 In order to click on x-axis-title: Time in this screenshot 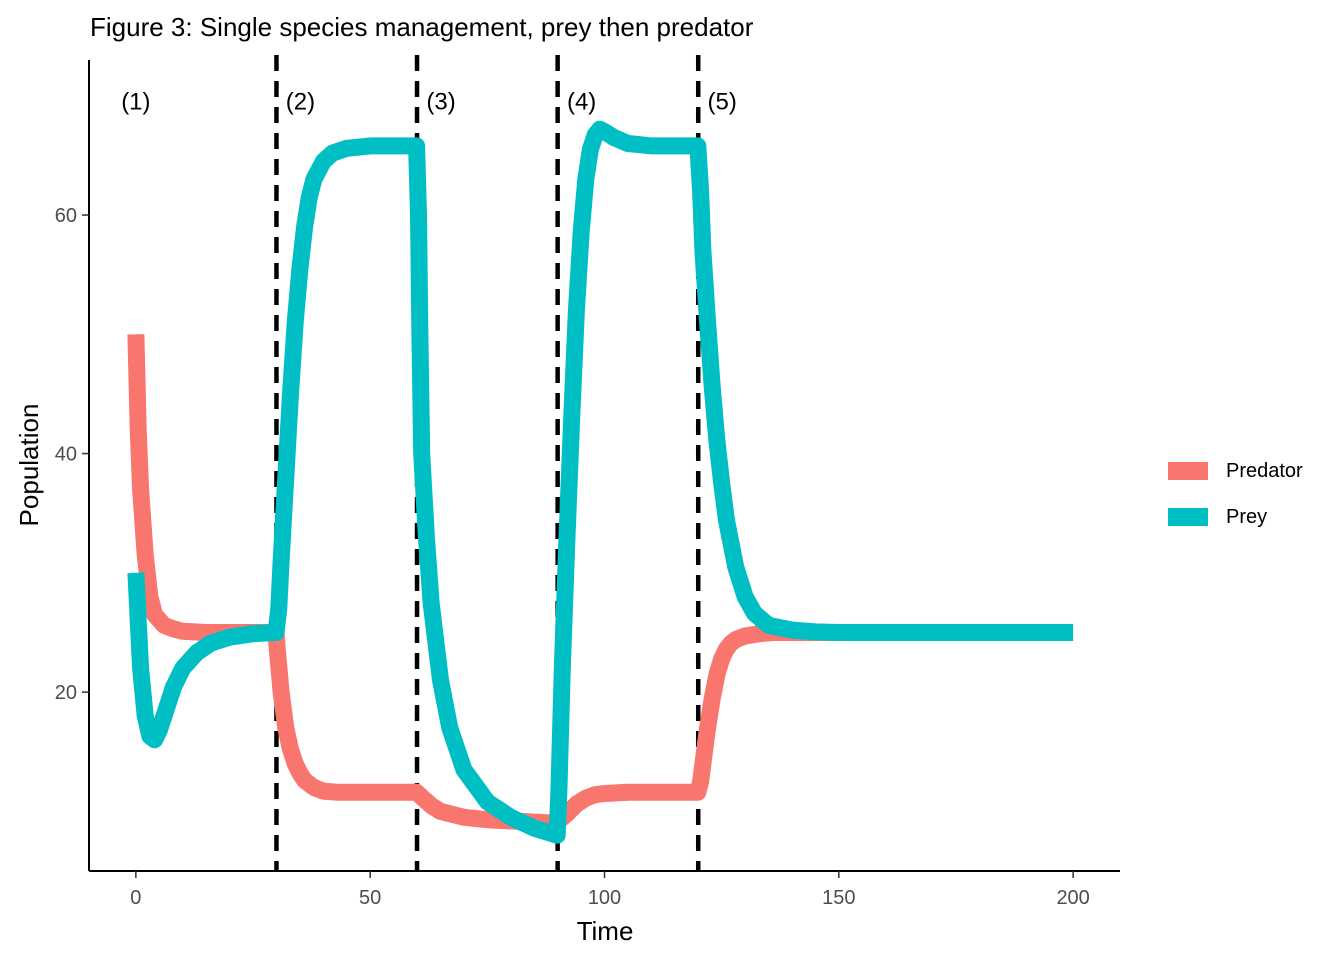, I will do `click(605, 931)`.